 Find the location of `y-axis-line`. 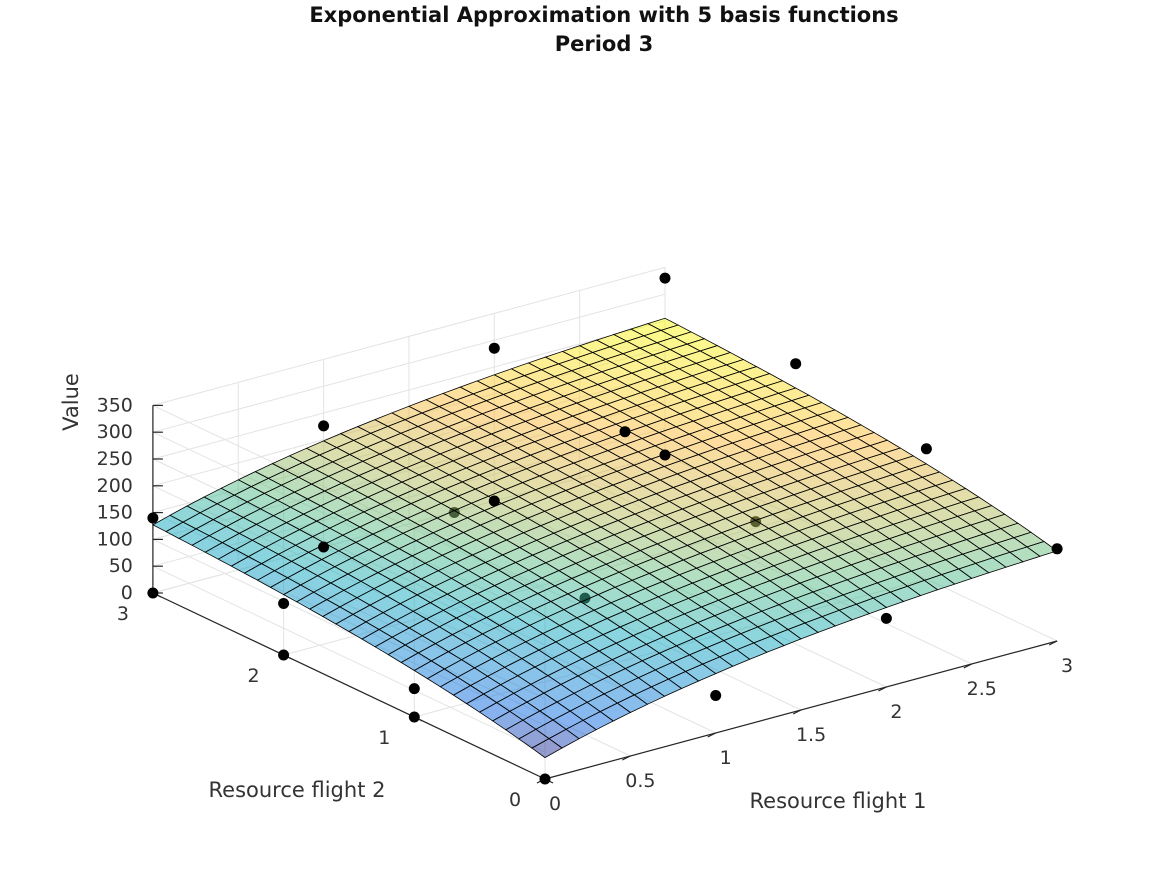

y-axis-line is located at coordinates (349, 686).